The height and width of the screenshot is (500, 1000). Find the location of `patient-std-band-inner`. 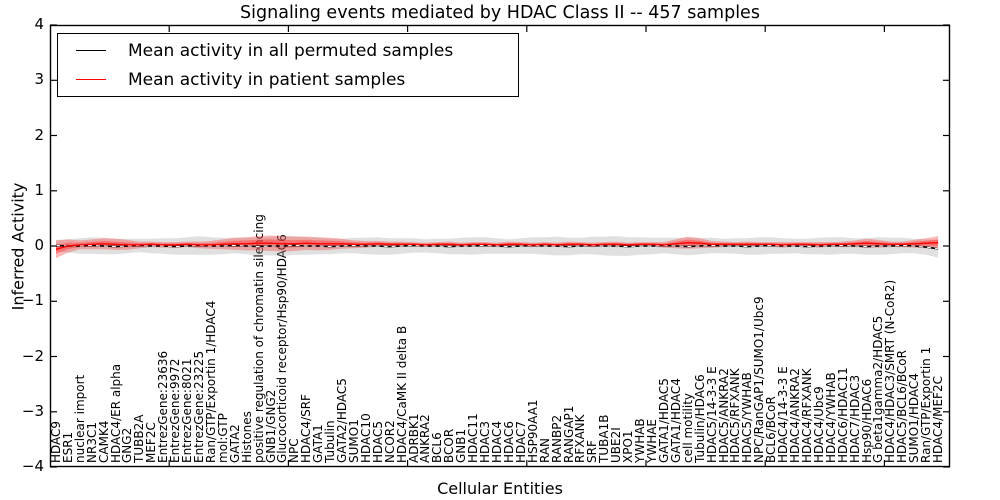

patient-std-band-inner is located at coordinates (497, 246).